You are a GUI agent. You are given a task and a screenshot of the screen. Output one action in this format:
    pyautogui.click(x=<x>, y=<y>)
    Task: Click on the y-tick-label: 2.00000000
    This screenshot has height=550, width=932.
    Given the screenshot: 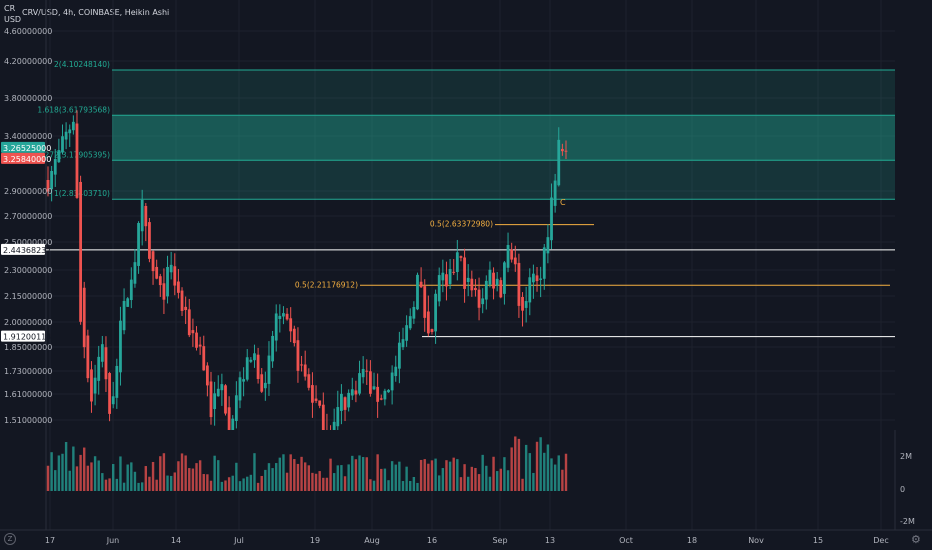 What is the action you would take?
    pyautogui.click(x=28, y=322)
    